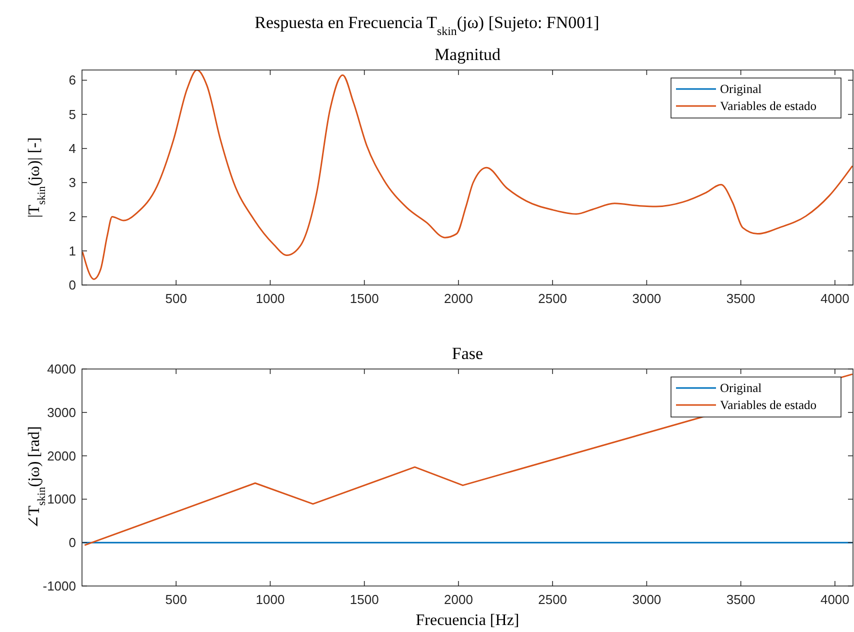 This screenshot has width=854, height=632. I want to click on y-tick-label: 4000, so click(61, 369).